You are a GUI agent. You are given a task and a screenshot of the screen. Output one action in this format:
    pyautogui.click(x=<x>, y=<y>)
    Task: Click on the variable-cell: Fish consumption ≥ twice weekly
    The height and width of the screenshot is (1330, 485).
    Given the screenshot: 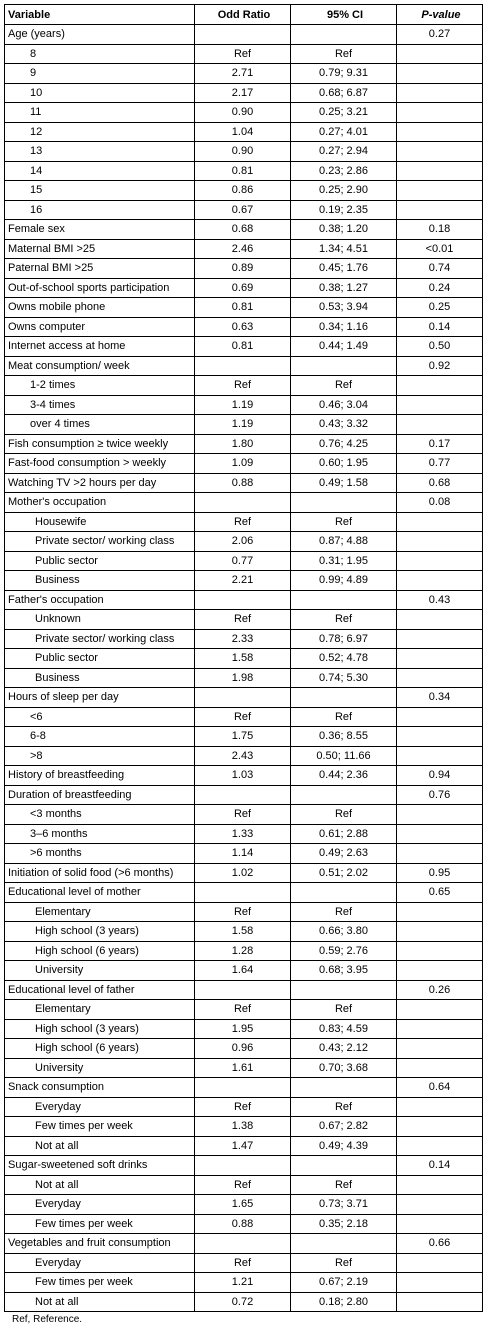 What is the action you would take?
    pyautogui.click(x=99, y=443)
    